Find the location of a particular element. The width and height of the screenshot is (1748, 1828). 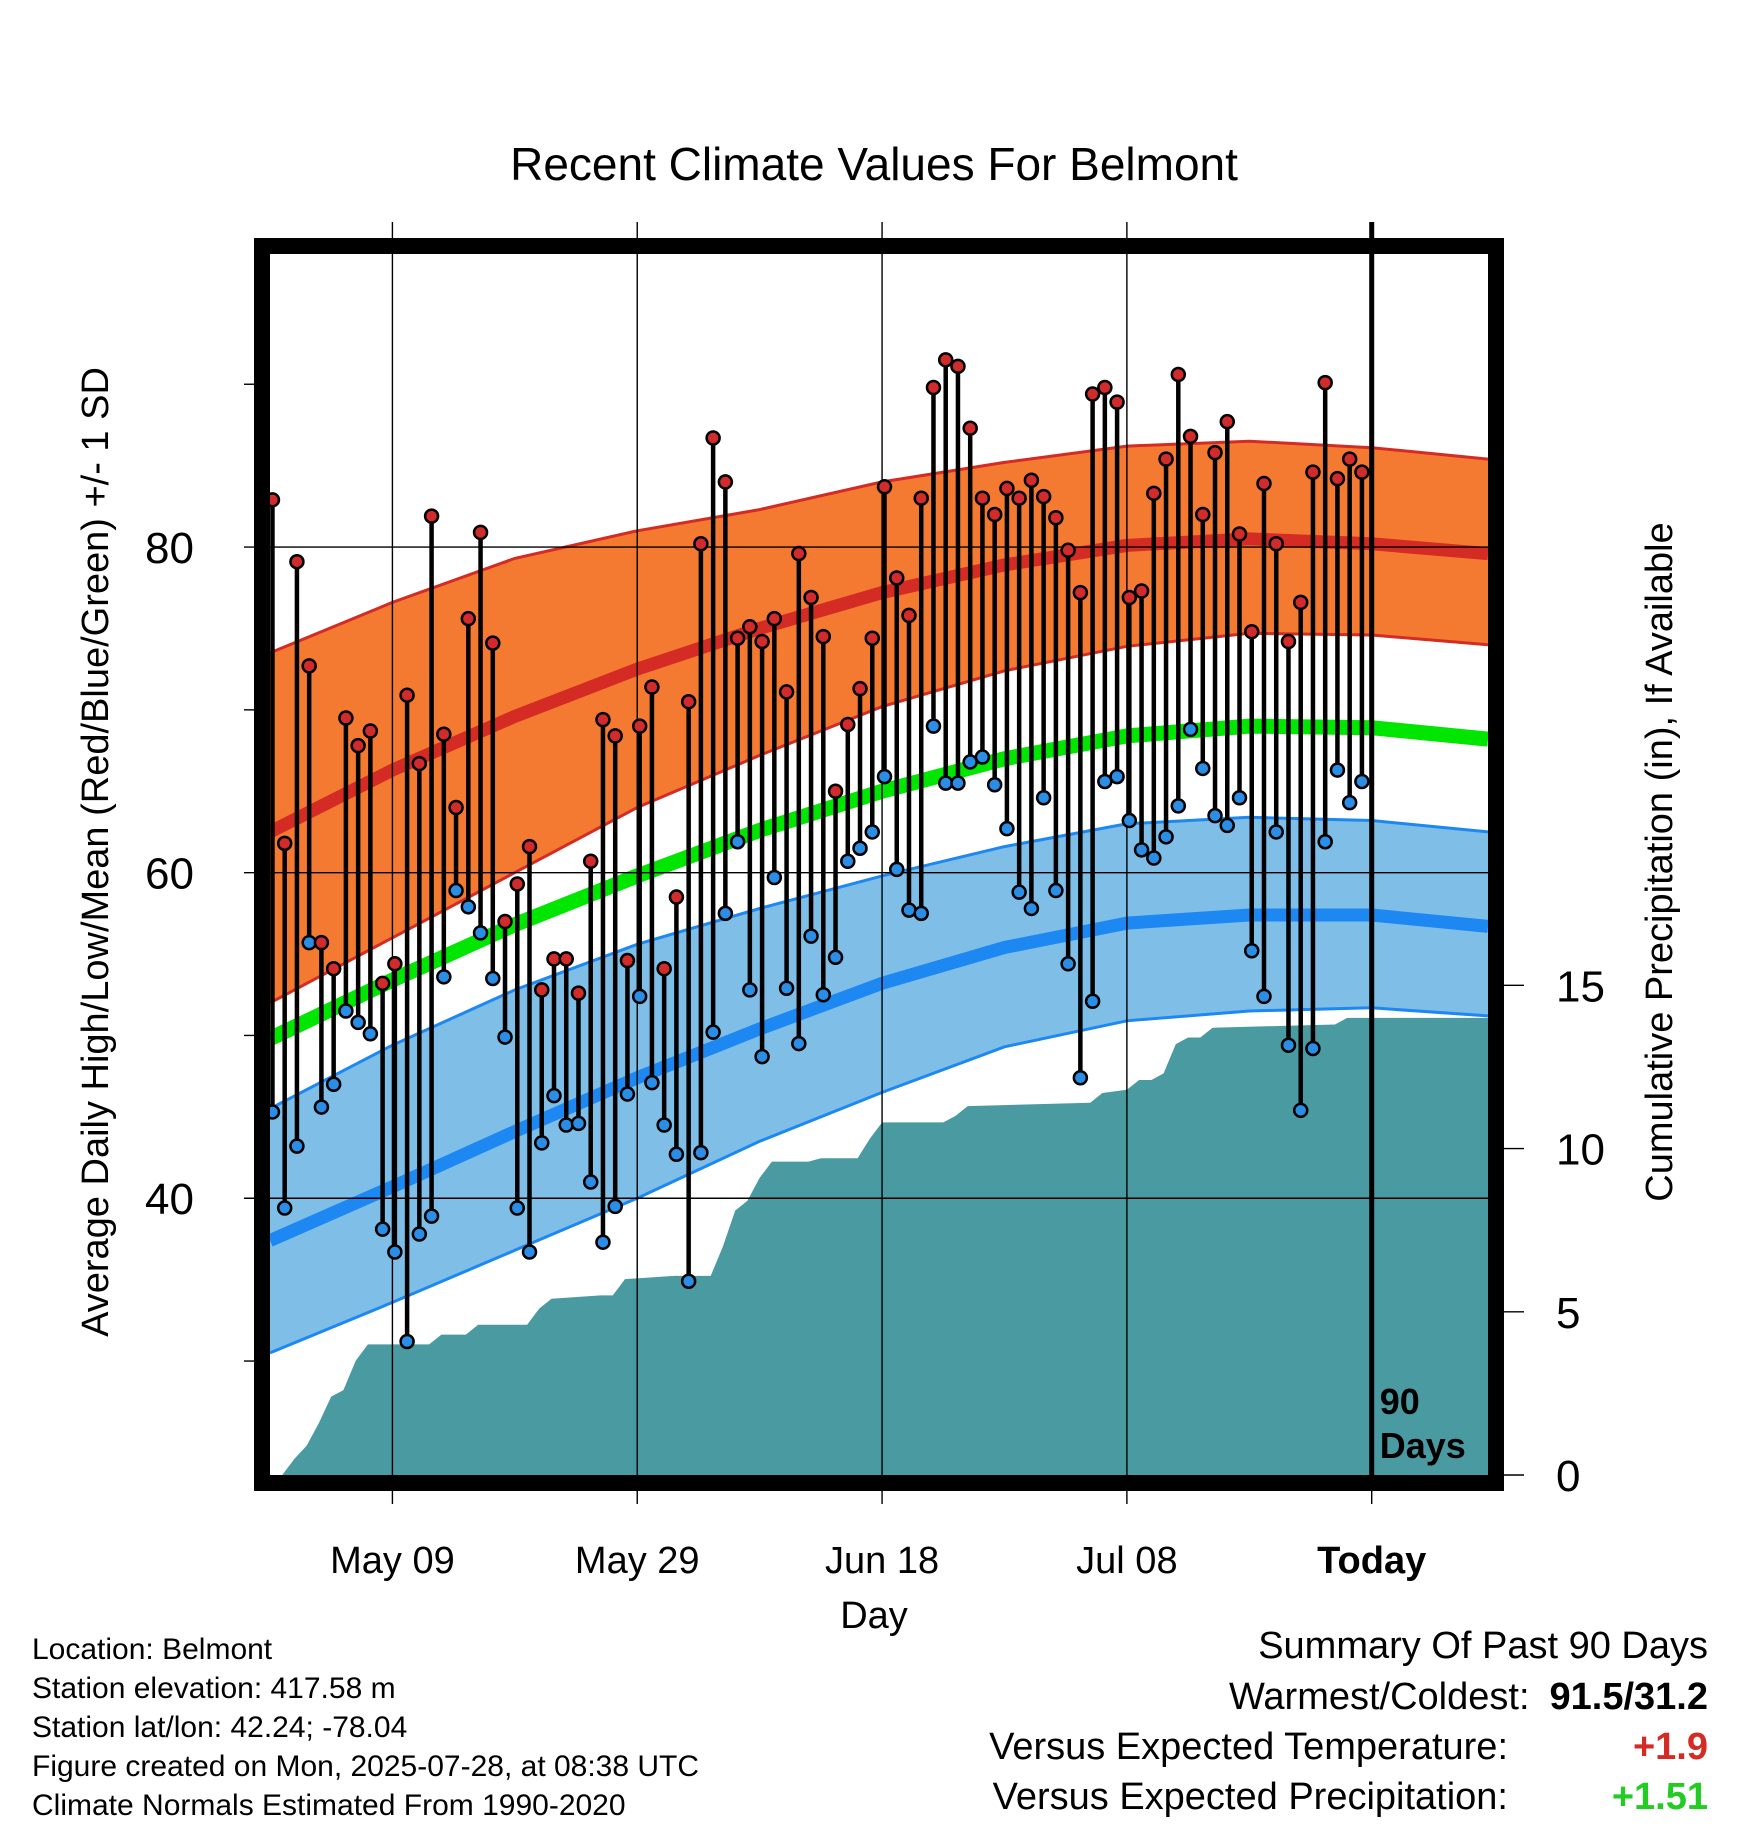

y-tick-label: 80 is located at coordinates (169, 548).